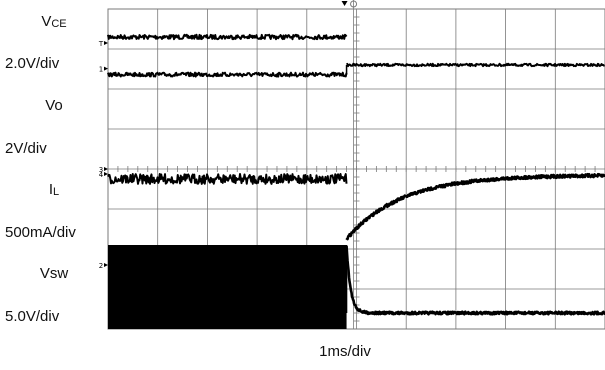 The image size is (605, 370). I want to click on il-recovery-trace, so click(475, 206).